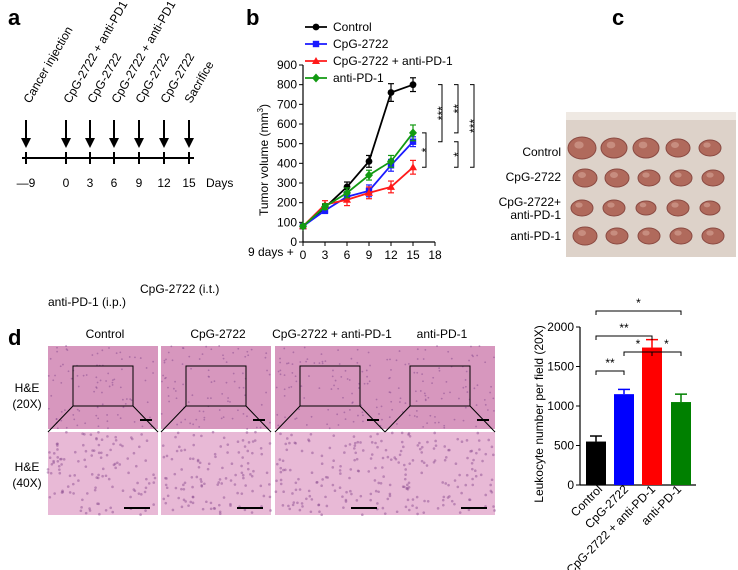 Image resolution: width=738 pixels, height=570 pixels. I want to click on timeline-arrow-head, so click(189, 143).